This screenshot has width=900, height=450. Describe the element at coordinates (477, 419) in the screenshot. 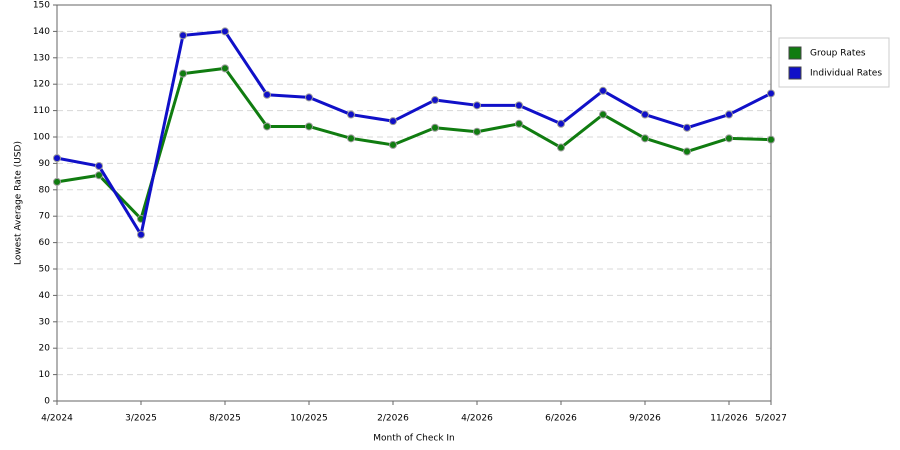

I see `x-tick-label: 4/2026` at that location.